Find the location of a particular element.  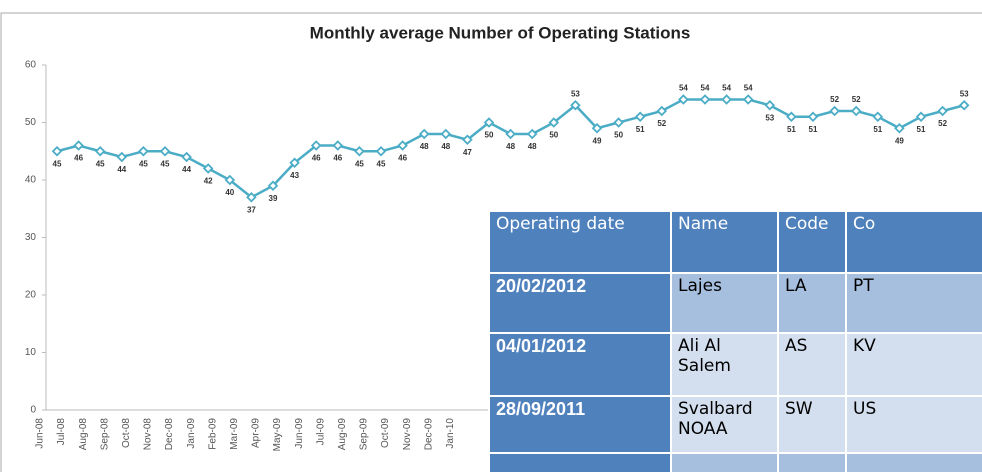

x-tick-label: Dec-09 is located at coordinates (428, 434).